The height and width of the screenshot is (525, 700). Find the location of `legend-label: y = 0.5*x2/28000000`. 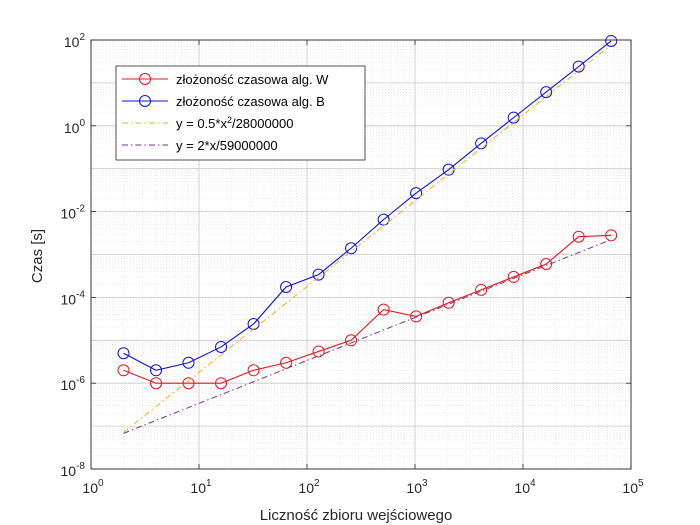

legend-label: y = 0.5*x2/28000000 is located at coordinates (234, 123).